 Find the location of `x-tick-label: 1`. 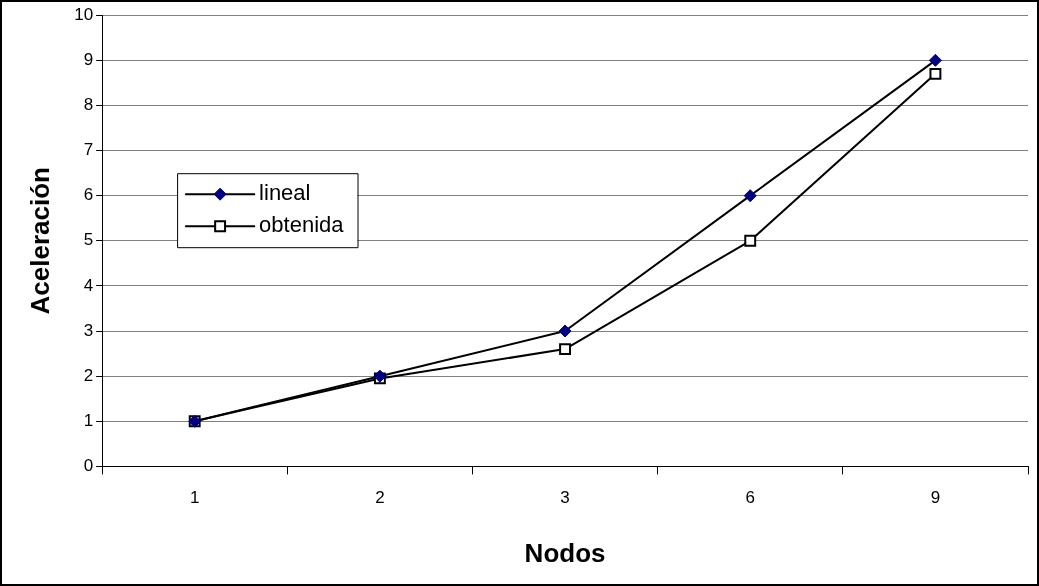

x-tick-label: 1 is located at coordinates (194, 498).